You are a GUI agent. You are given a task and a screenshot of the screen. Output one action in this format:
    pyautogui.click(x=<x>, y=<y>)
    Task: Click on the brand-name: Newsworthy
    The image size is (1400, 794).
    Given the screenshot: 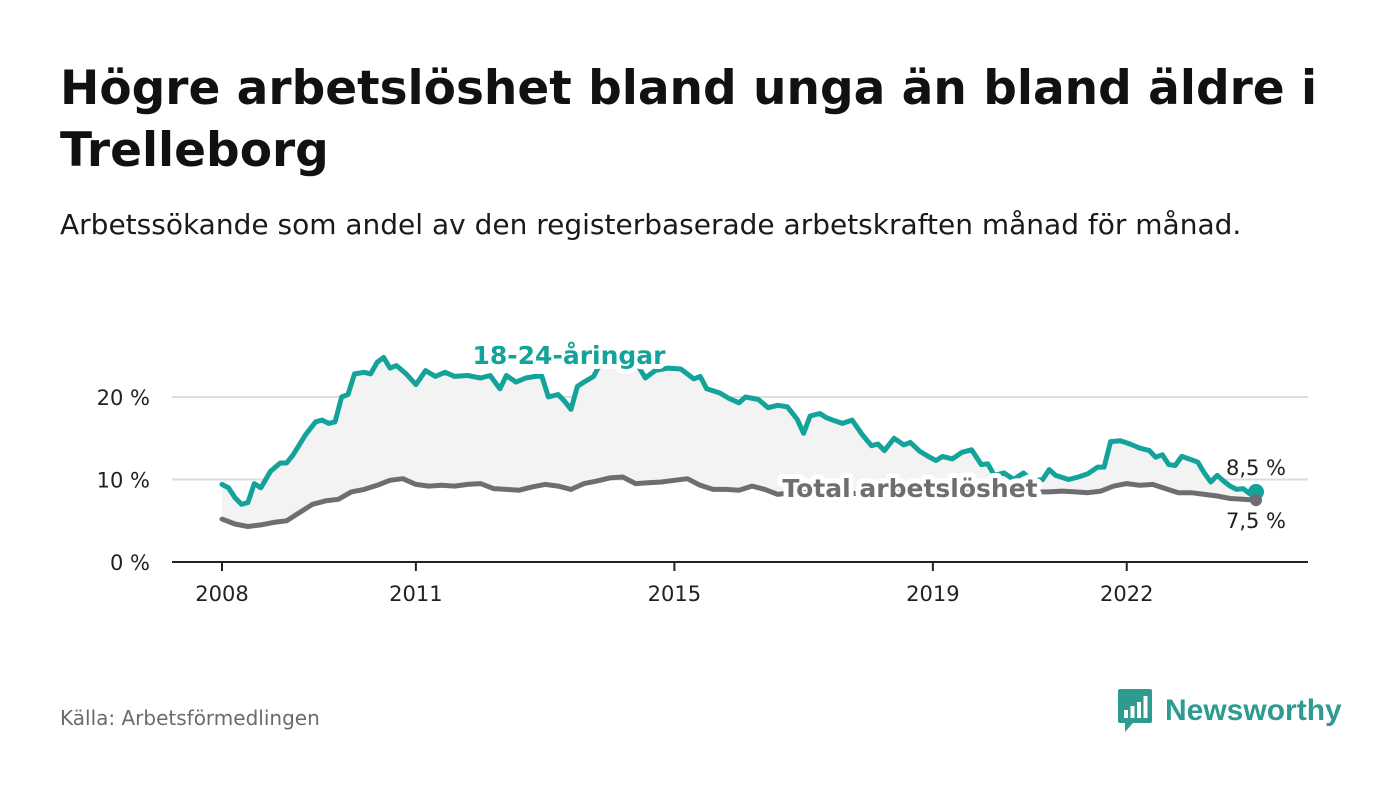 What is the action you would take?
    pyautogui.click(x=1253, y=710)
    